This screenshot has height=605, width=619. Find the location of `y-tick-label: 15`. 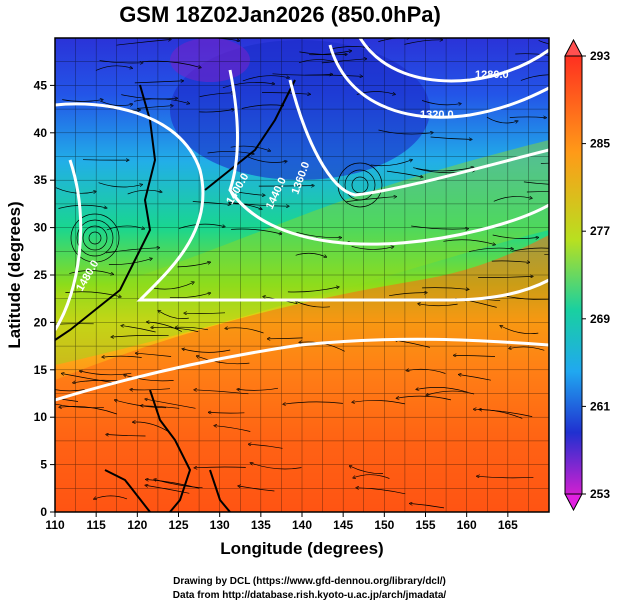

y-tick-label: 15 is located at coordinates (41, 370).